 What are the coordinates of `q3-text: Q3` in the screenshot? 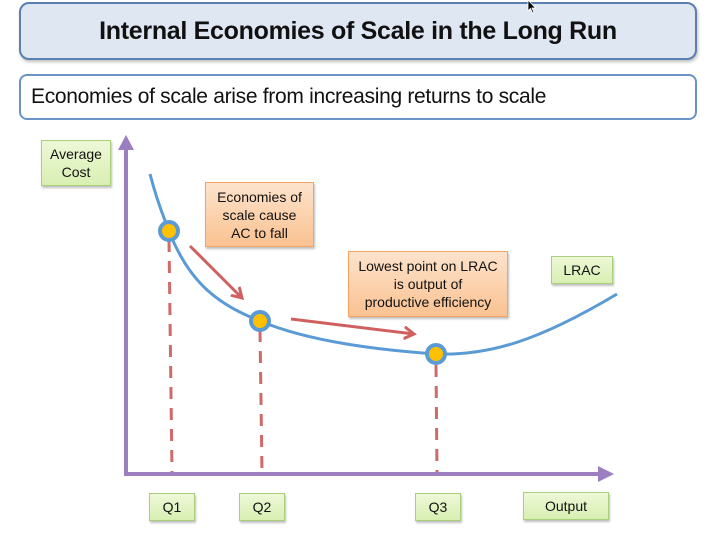 It's located at (438, 507).